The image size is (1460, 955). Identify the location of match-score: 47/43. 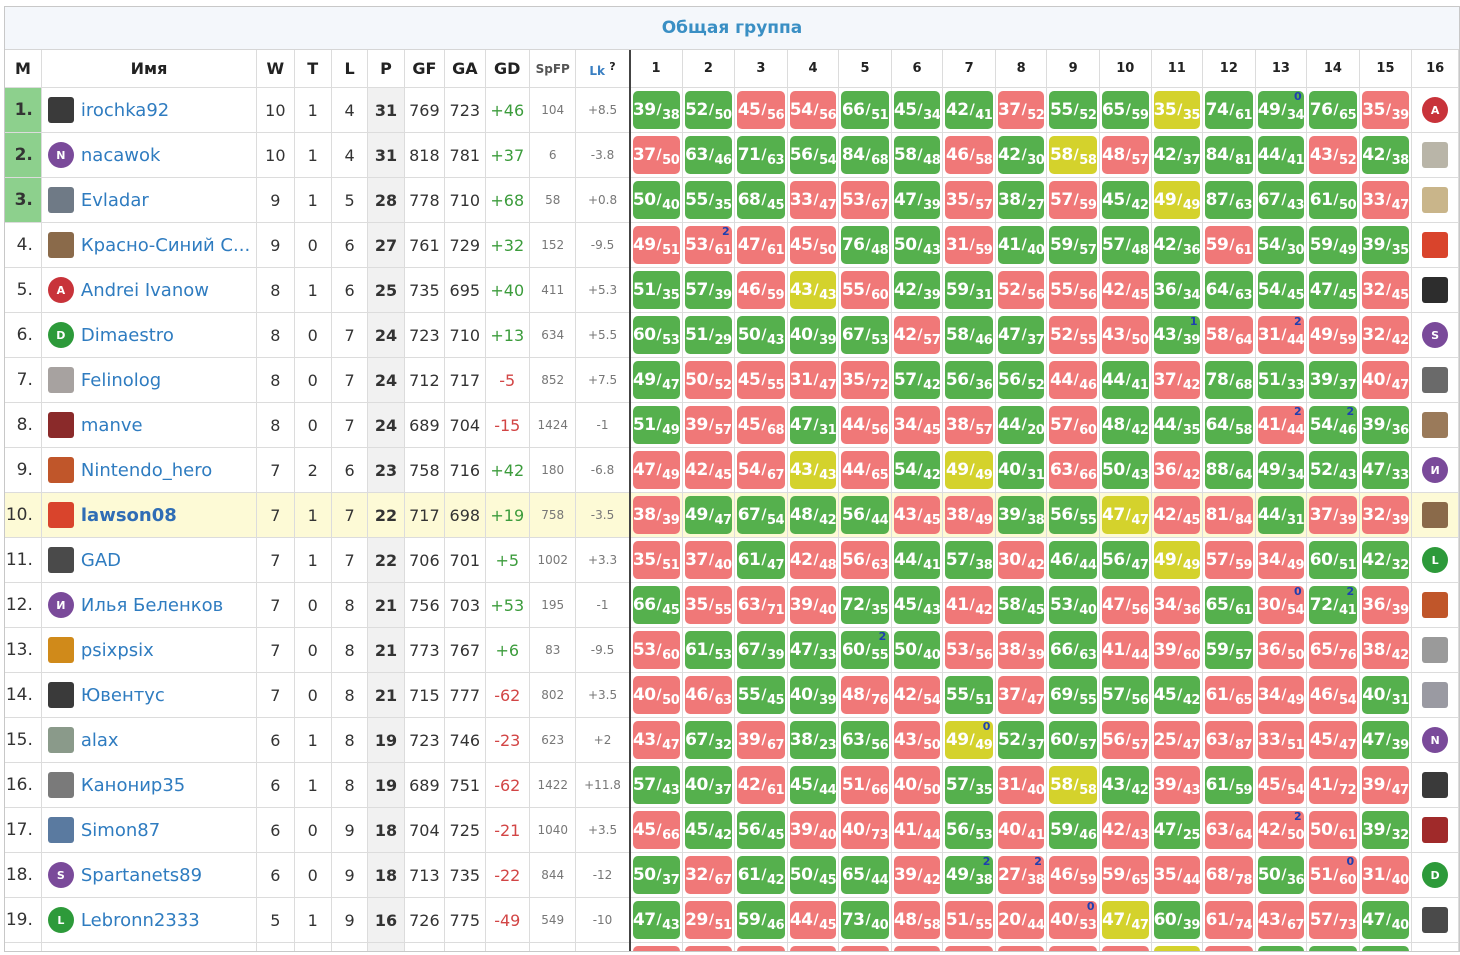
(656, 920).